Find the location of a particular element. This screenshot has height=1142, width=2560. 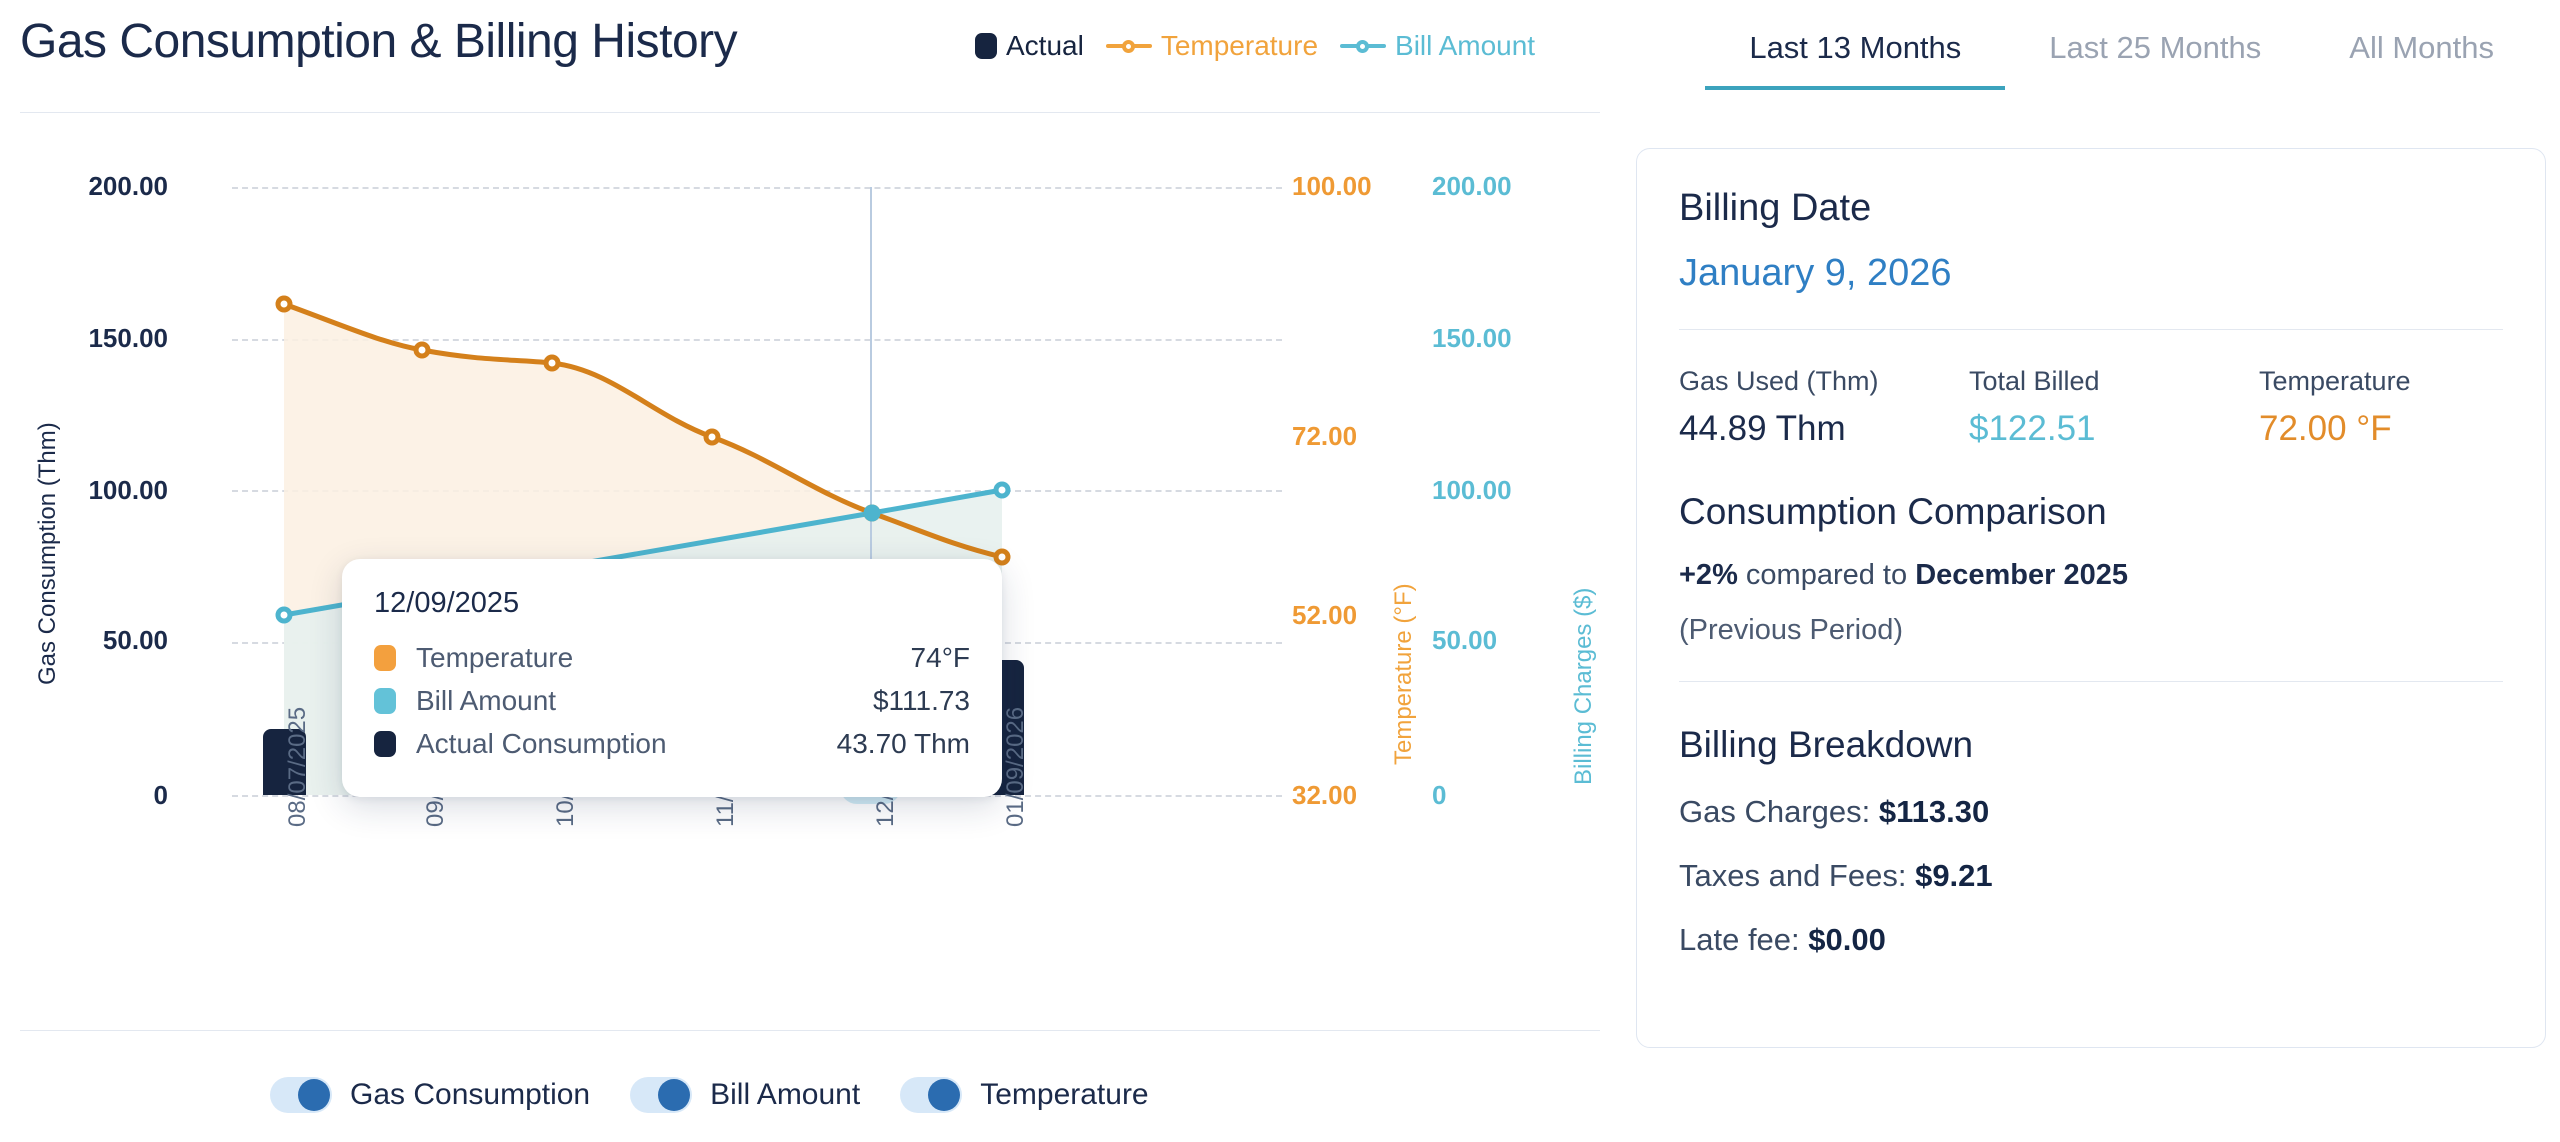

billing-axis-tick-100: 100.00 is located at coordinates (1472, 490).